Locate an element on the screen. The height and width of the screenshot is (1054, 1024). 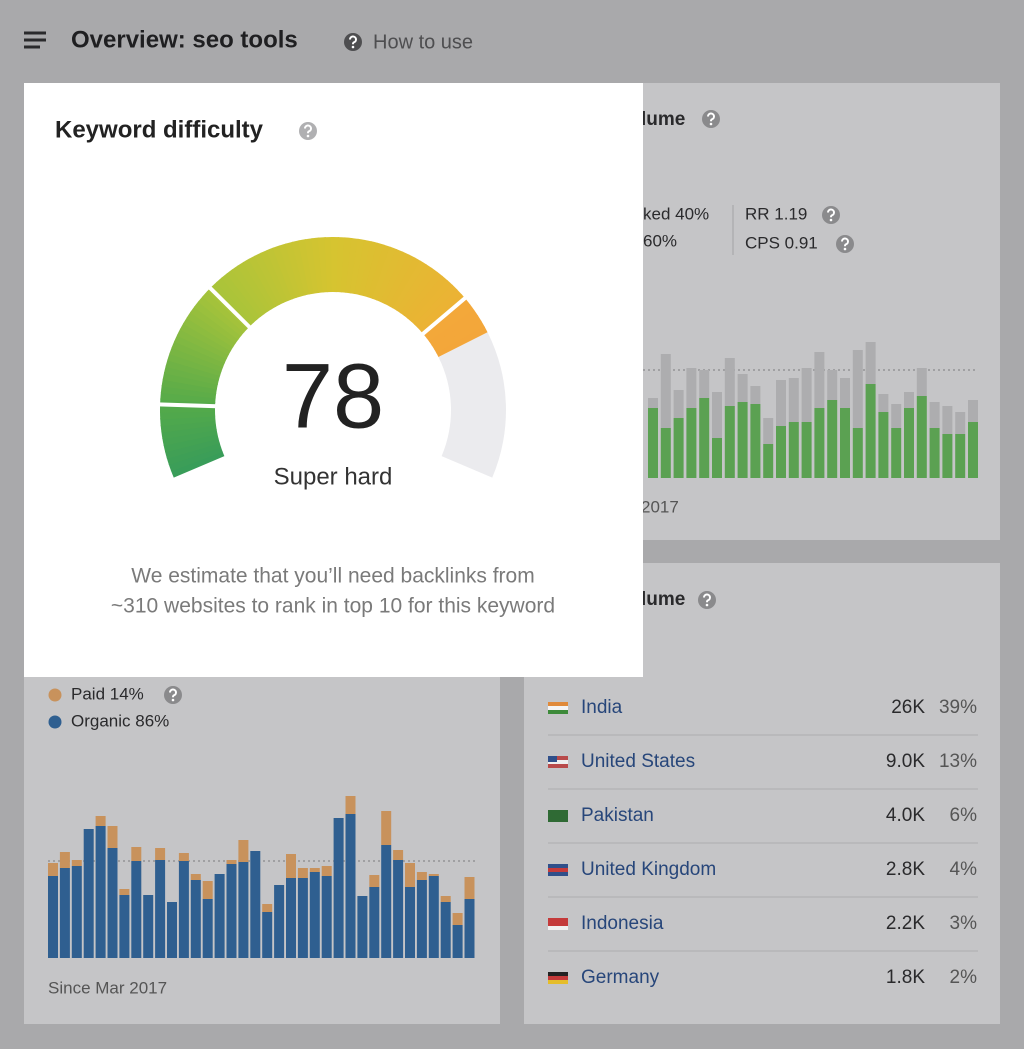
flag is located at coordinates (558, 924).